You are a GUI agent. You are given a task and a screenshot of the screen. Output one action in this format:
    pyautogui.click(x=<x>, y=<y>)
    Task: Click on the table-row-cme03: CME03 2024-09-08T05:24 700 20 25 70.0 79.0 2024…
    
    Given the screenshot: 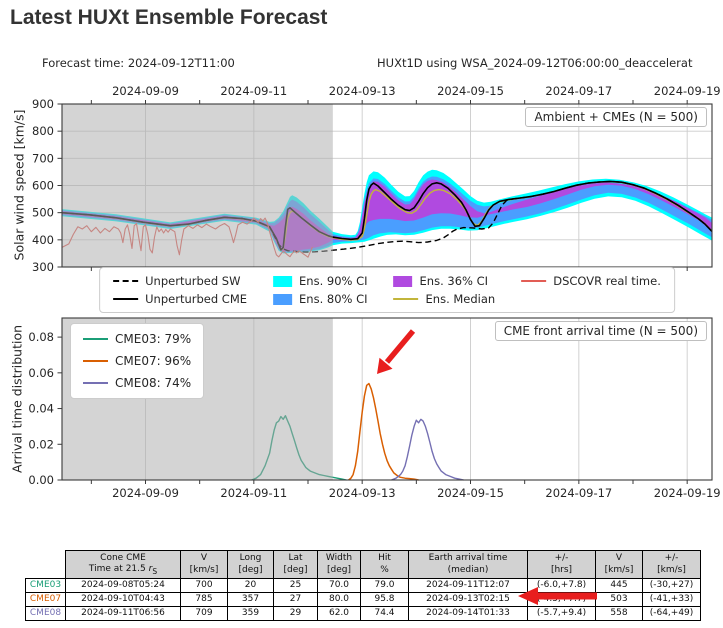 What is the action you would take?
    pyautogui.click(x=363, y=585)
    